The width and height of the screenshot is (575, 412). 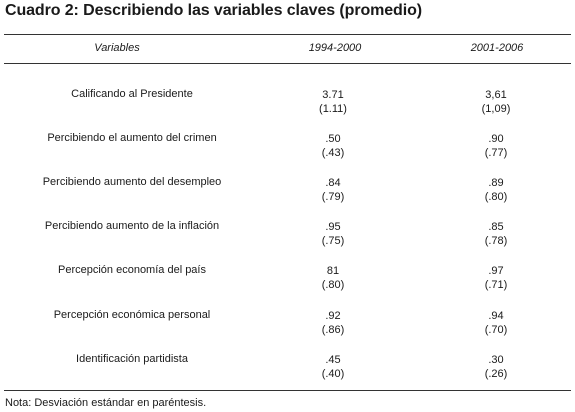 What do you see at coordinates (496, 153) in the screenshot?
I see `std-dev: (.77)` at bounding box center [496, 153].